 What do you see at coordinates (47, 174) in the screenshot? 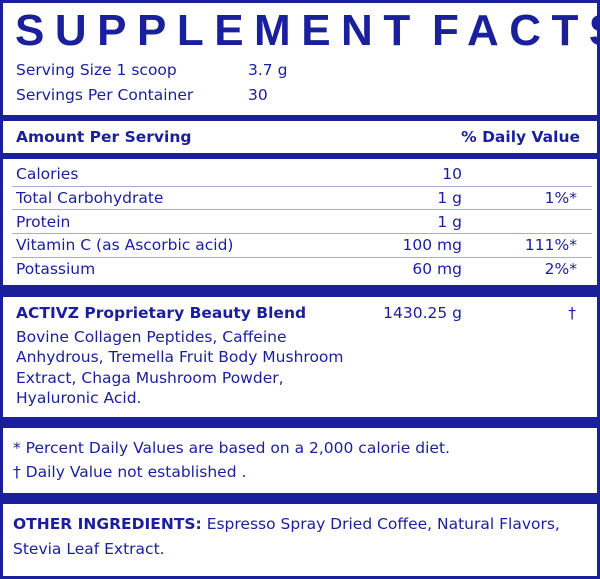
I see `nutrient-name: Calories` at bounding box center [47, 174].